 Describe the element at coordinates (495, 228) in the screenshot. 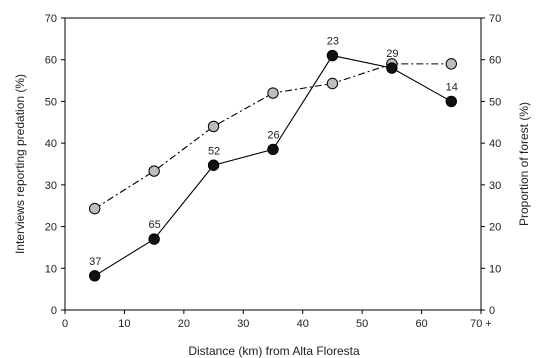

I see `y-right-tick-label: 20` at that location.